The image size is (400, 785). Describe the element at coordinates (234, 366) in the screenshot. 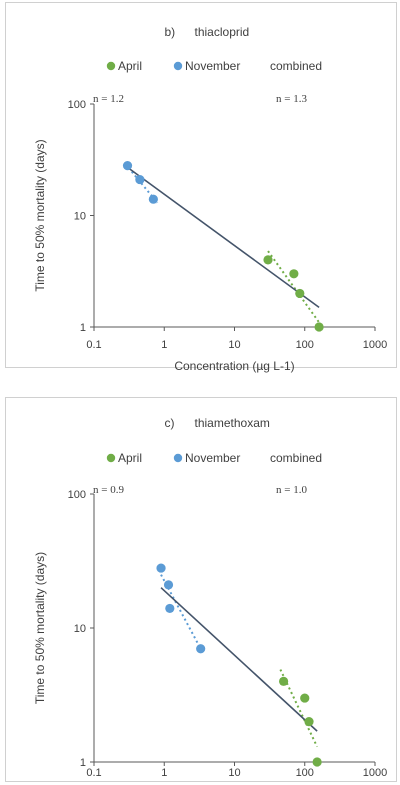

I see `x-axis-label: Concentration (µg L-1)` at that location.